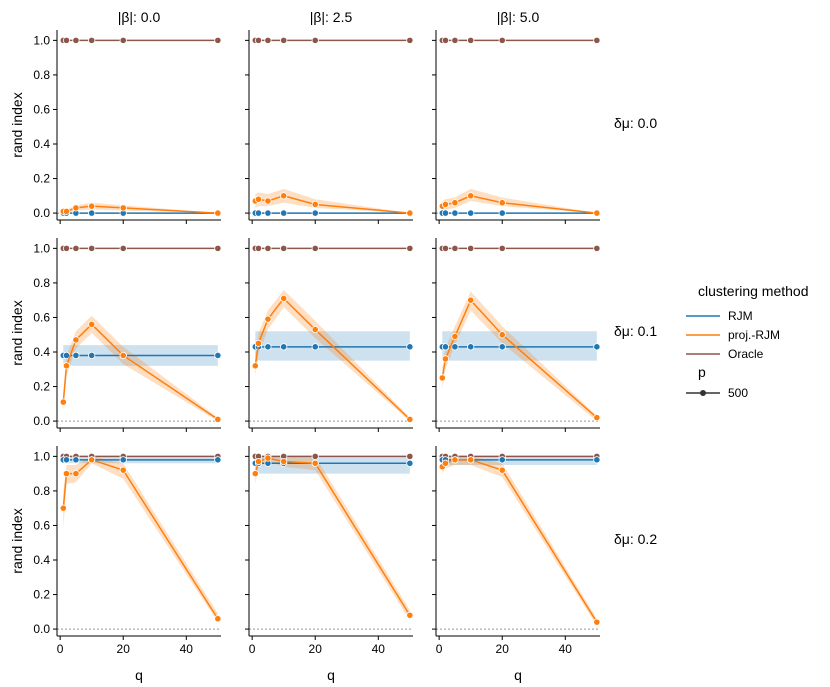 This screenshot has width=830, height=687. What do you see at coordinates (41, 421) in the screenshot?
I see `y-tick-label: 0.0` at bounding box center [41, 421].